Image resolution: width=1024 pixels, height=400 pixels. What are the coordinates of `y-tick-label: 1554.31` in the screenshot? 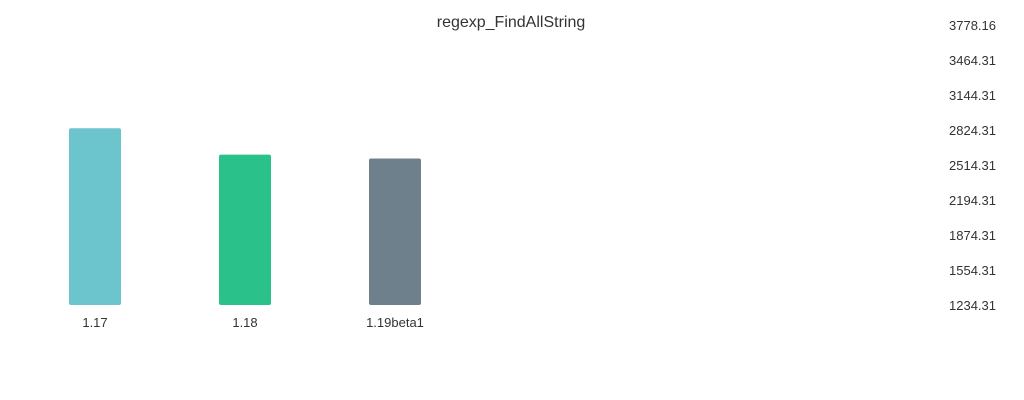 It's located at (972, 270).